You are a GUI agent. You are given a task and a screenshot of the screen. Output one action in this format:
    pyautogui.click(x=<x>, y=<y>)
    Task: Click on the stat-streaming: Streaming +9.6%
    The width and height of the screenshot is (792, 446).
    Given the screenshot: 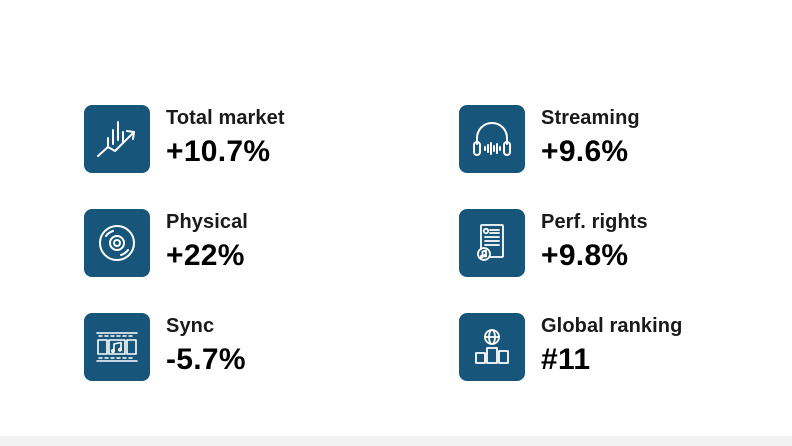 What is the action you would take?
    pyautogui.click(x=609, y=139)
    